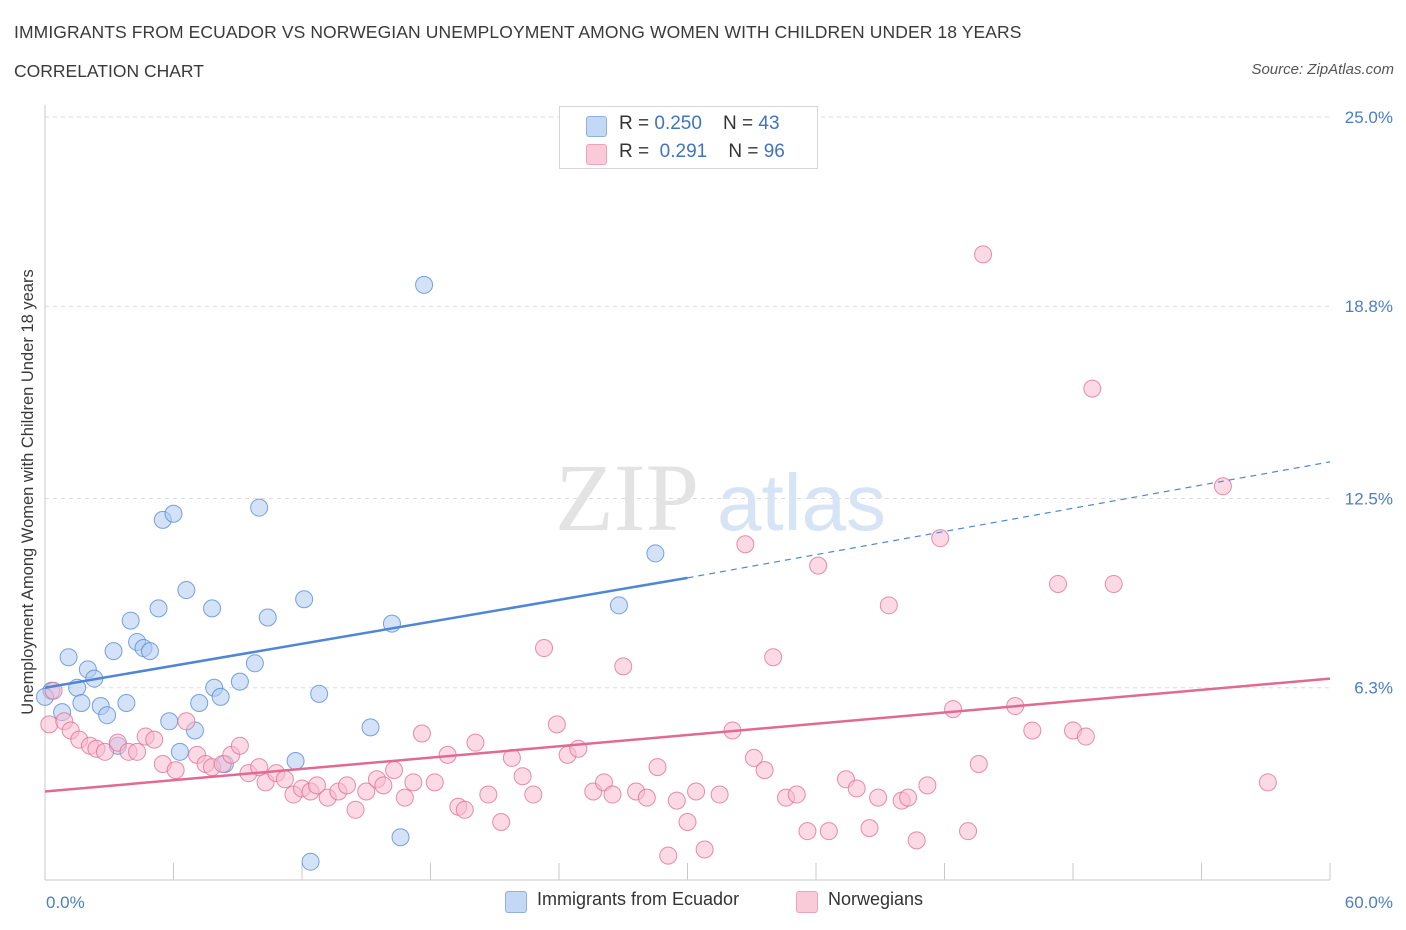 The width and height of the screenshot is (1406, 930). I want to click on legend-label-norwegians: Norwegians, so click(876, 899).